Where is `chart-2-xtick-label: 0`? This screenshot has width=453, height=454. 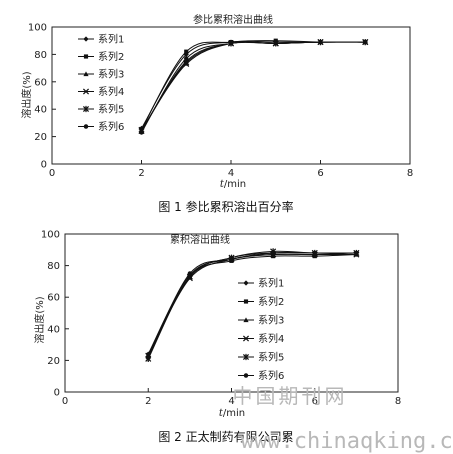
chart-2-xtick-label: 0 is located at coordinates (65, 401).